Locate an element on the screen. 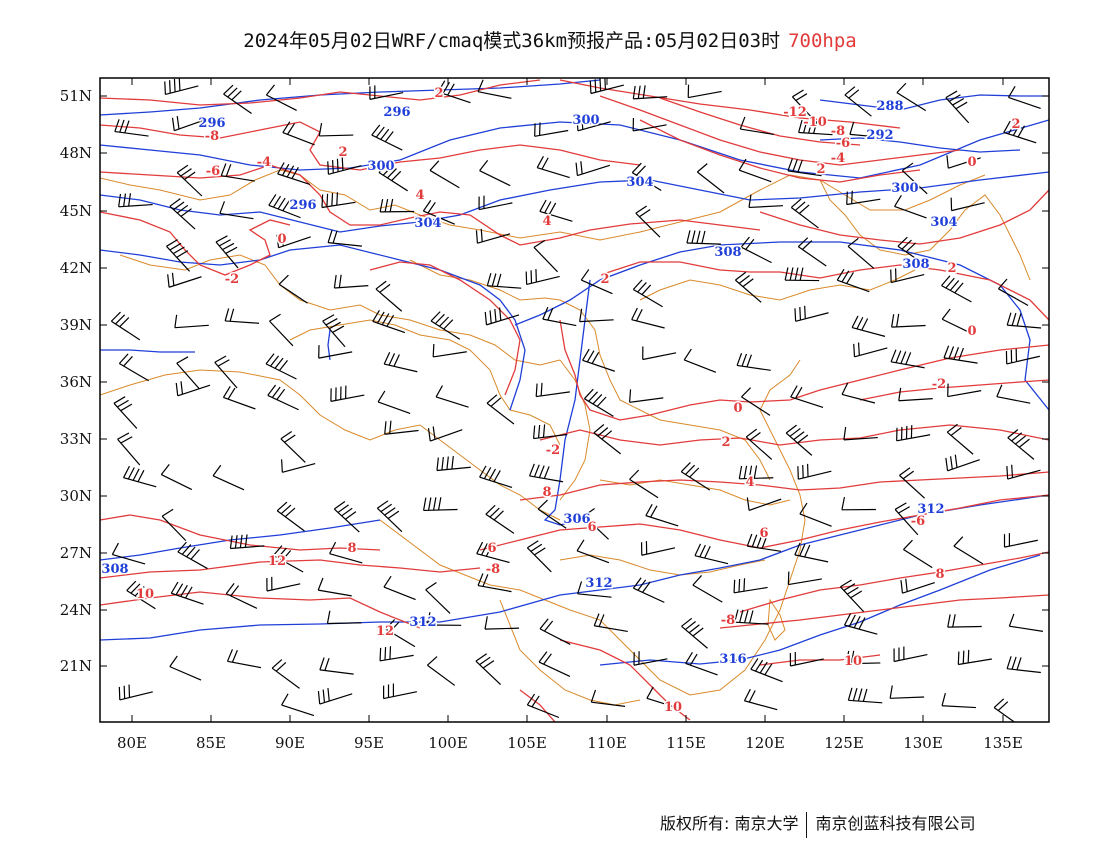  height-label: 288 is located at coordinates (889, 106).